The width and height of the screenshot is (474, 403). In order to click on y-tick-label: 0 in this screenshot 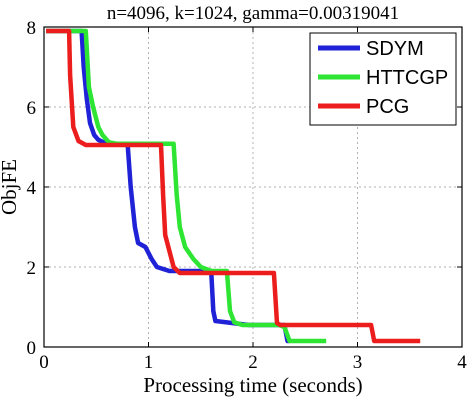, I will do `click(32, 348)`.